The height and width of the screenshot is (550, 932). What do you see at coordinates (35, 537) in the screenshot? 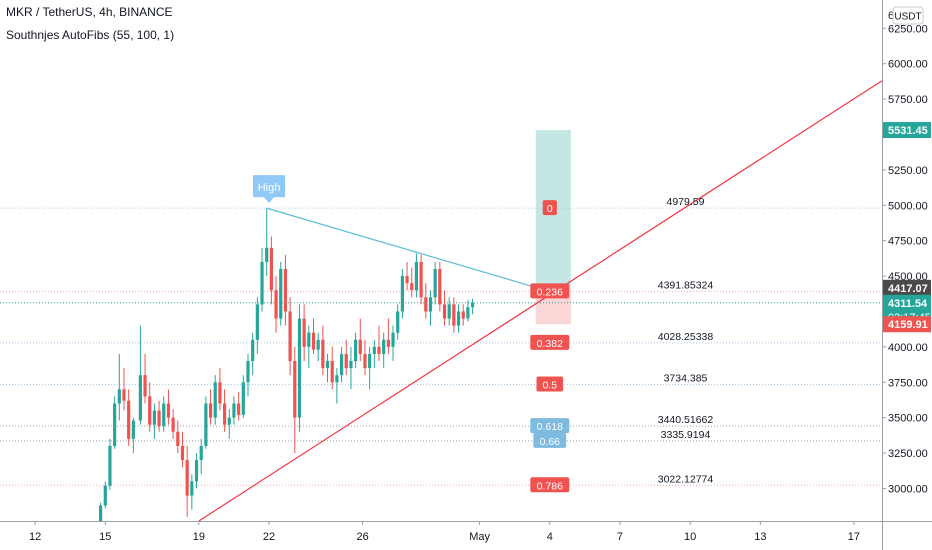
I see `time-tick-label: 12` at bounding box center [35, 537].